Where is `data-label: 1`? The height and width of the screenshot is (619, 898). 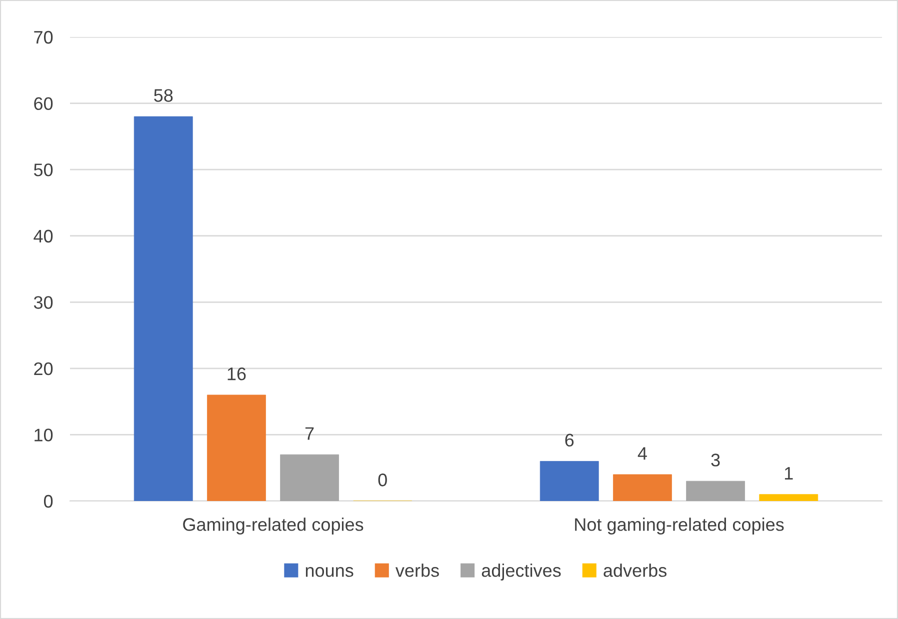 data-label: 1 is located at coordinates (788, 473).